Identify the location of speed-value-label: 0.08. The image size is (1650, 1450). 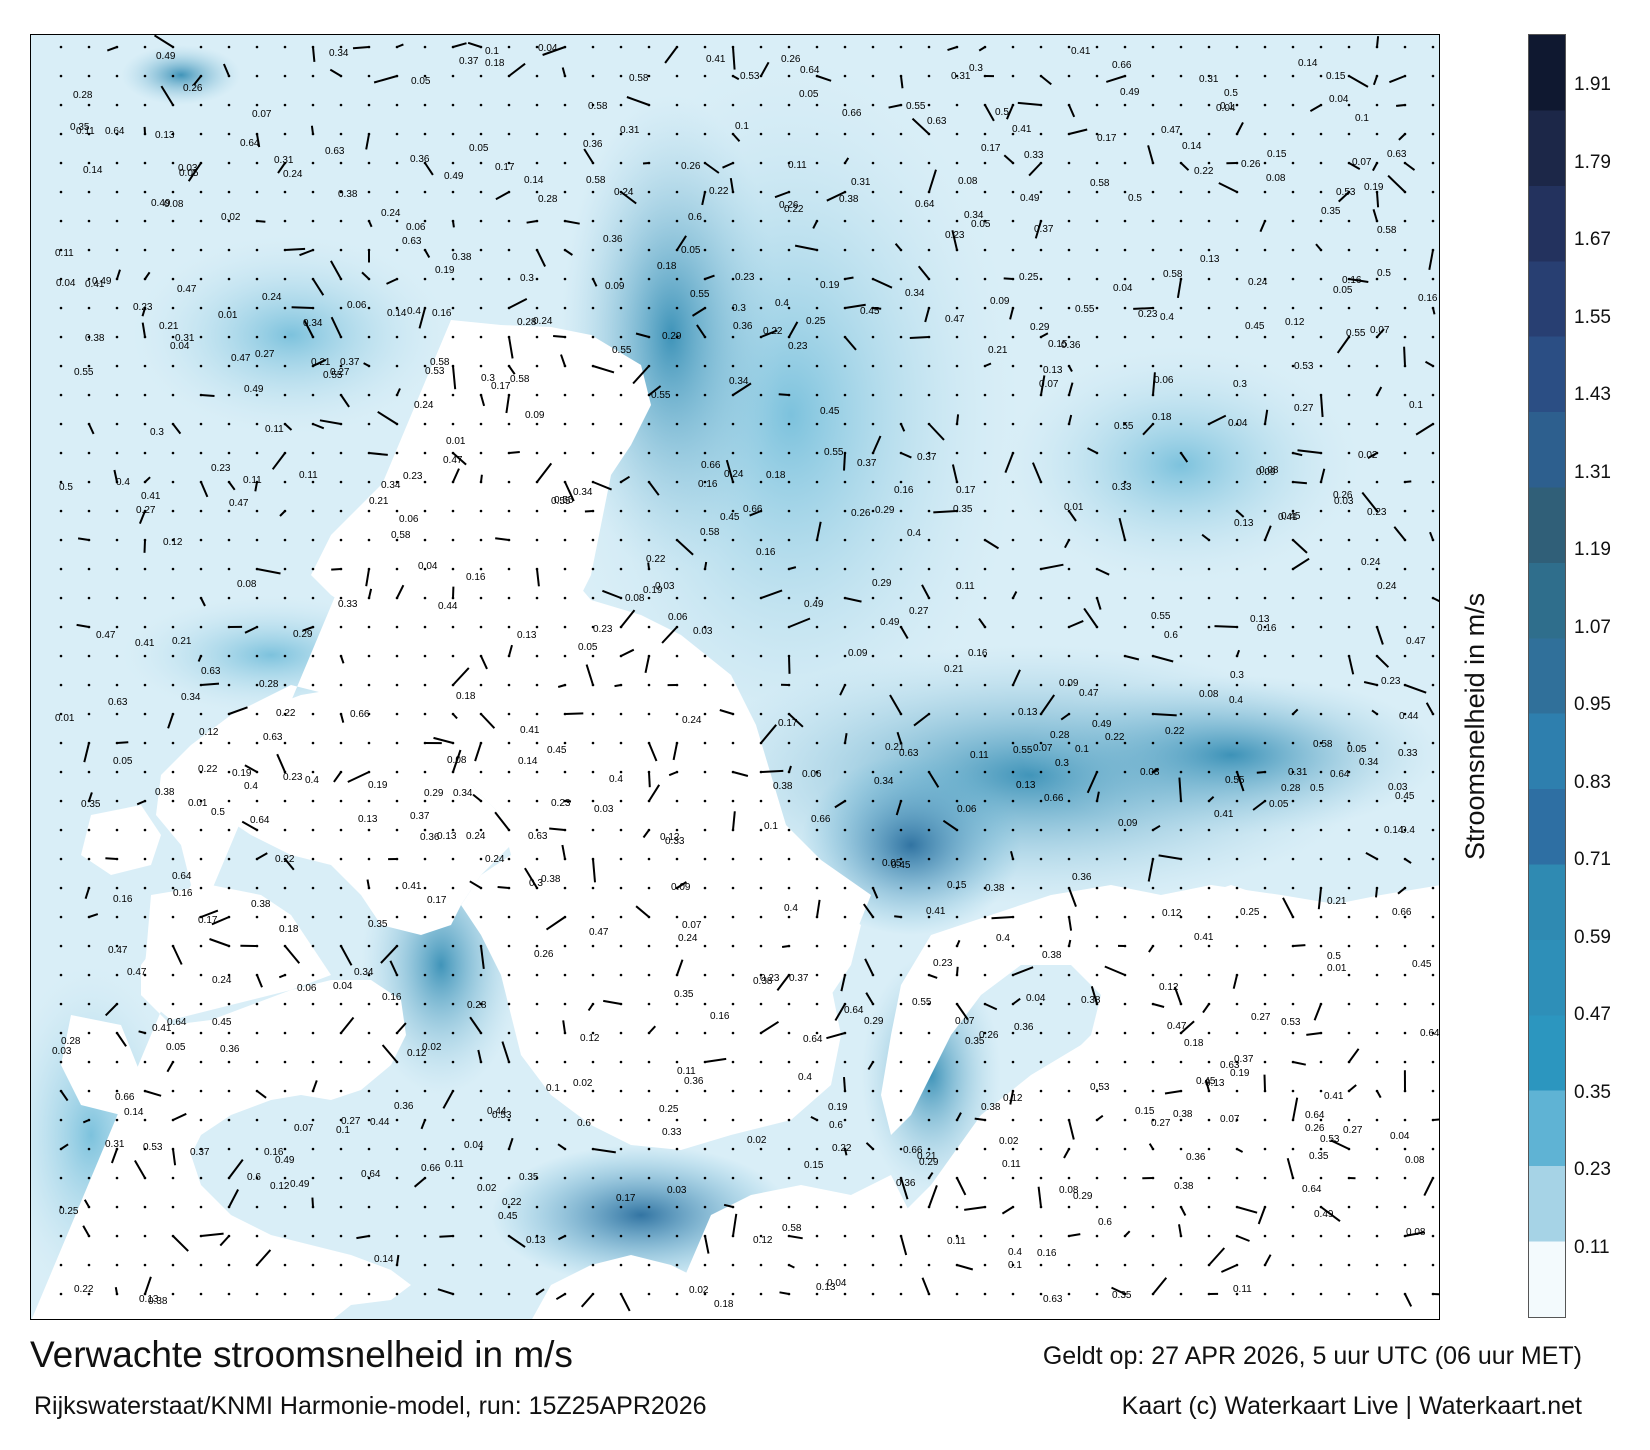
(968, 181).